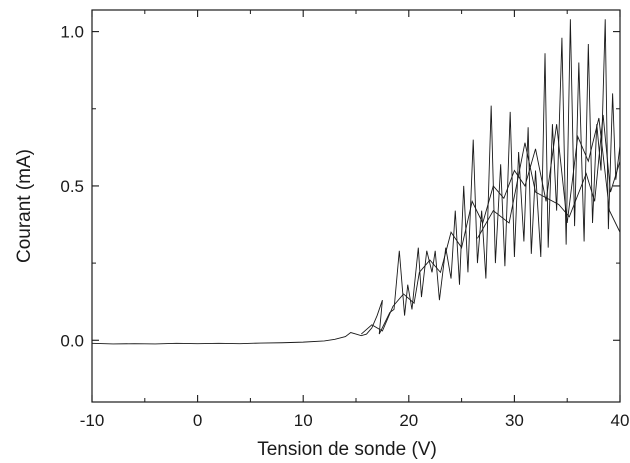 The height and width of the screenshot is (463, 630). What do you see at coordinates (92, 420) in the screenshot?
I see `x-tick-label: -10` at bounding box center [92, 420].